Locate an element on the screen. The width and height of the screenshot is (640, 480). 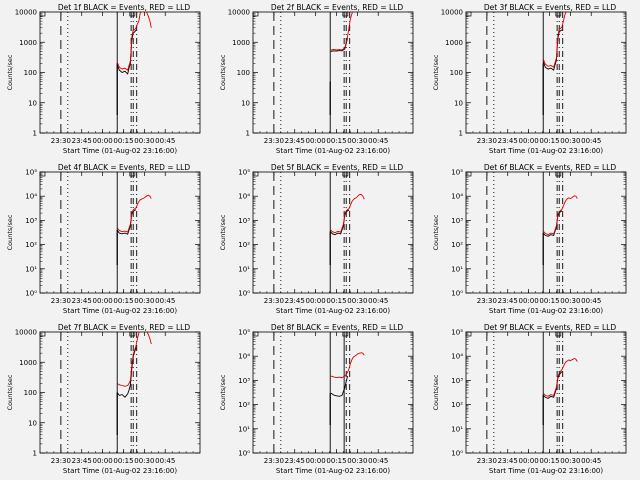
panel-title: Det 1f BLACK = Events, RED = LLD is located at coordinates (124, 7).